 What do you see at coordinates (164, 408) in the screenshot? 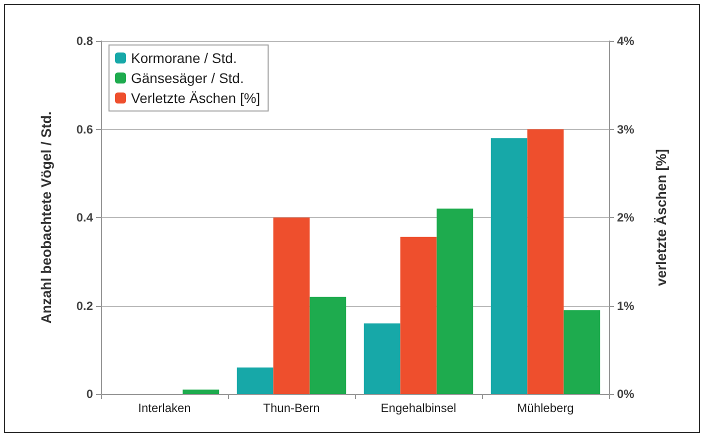
I see `x-tick-label: Interlaken` at bounding box center [164, 408].